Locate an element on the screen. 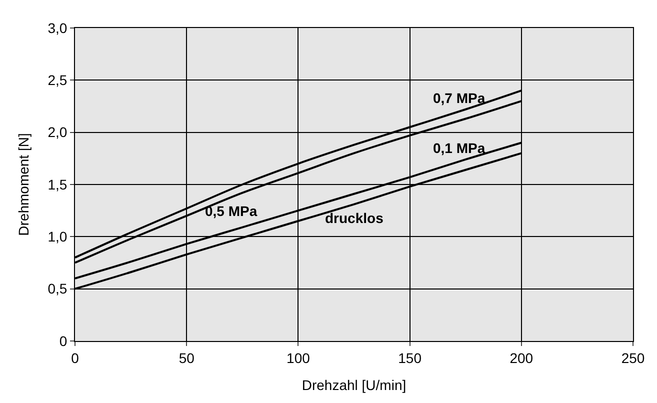 This screenshot has width=657, height=403. y-tick-label: 1,5 is located at coordinates (58, 184).